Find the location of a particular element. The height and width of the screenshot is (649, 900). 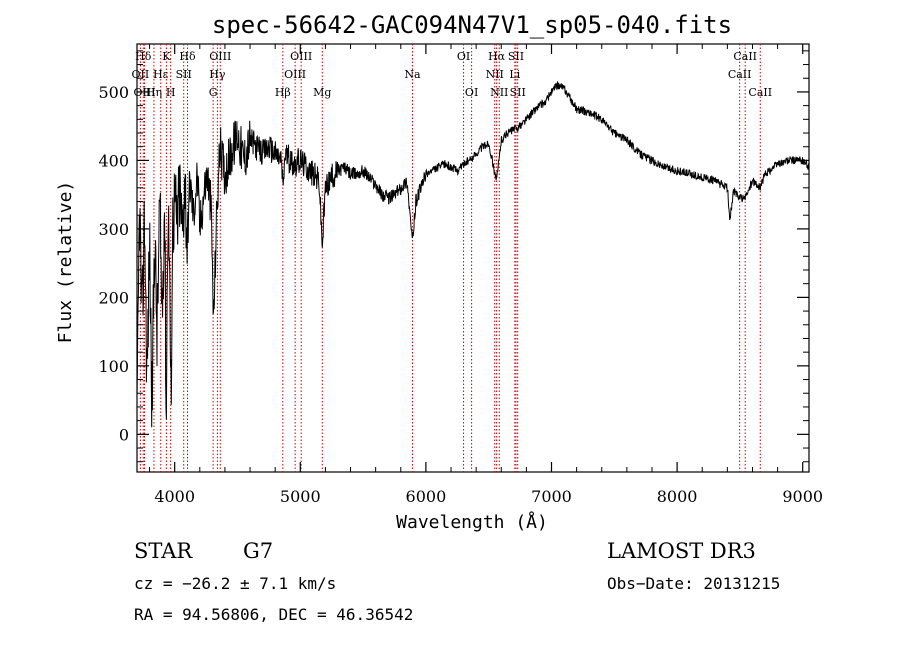

x-tick-label: 7000 is located at coordinates (551, 496).